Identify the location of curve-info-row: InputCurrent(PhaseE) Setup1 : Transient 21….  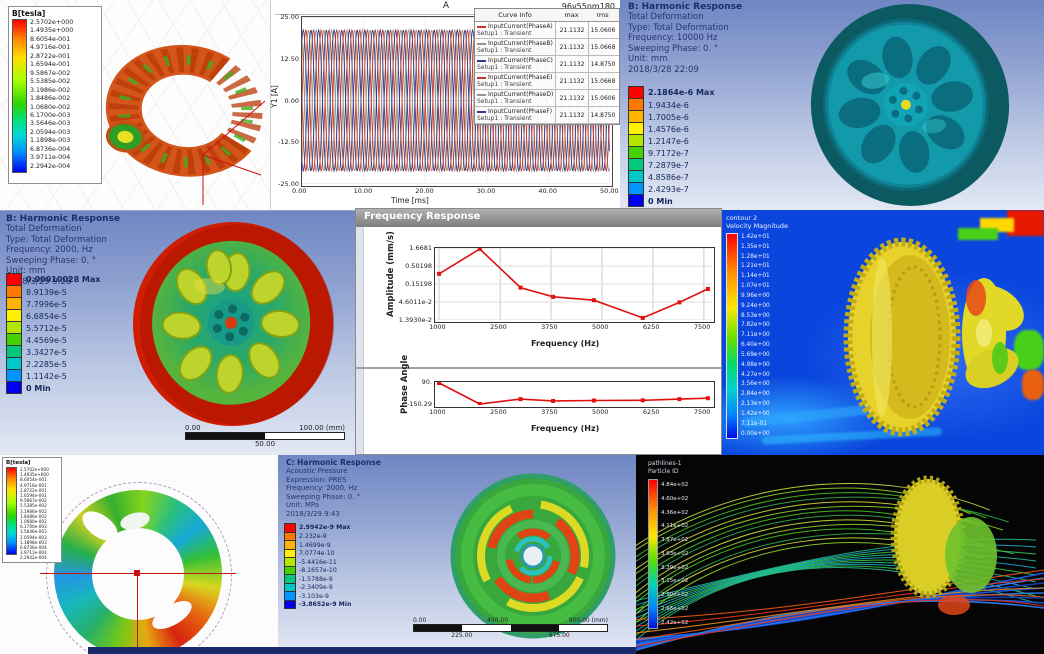
(547, 81).